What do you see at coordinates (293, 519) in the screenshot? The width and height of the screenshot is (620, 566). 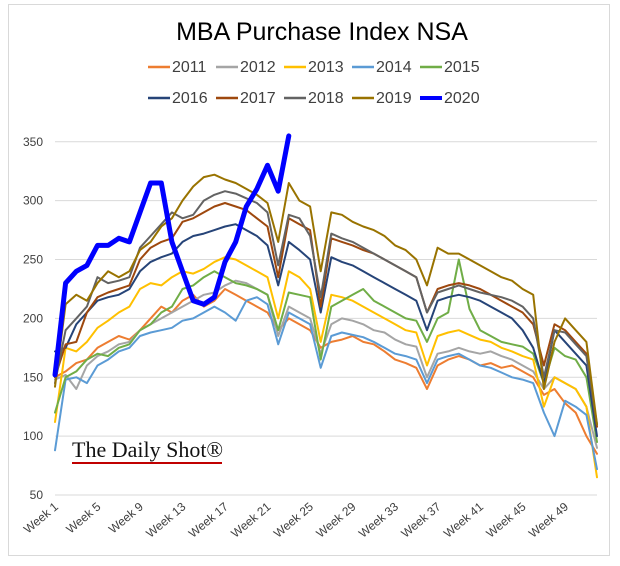 I see `x-tick-label: Week 25` at bounding box center [293, 519].